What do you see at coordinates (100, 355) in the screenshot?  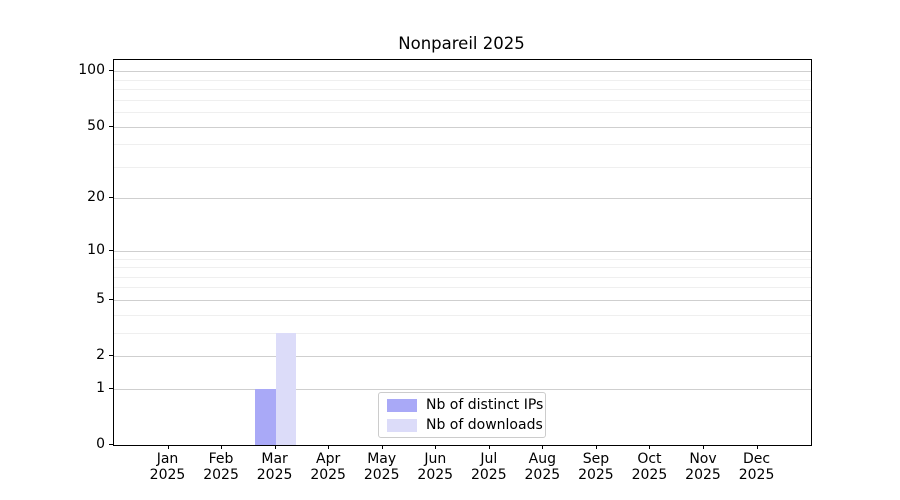 I see `y-tick-label-2: 2` at bounding box center [100, 355].